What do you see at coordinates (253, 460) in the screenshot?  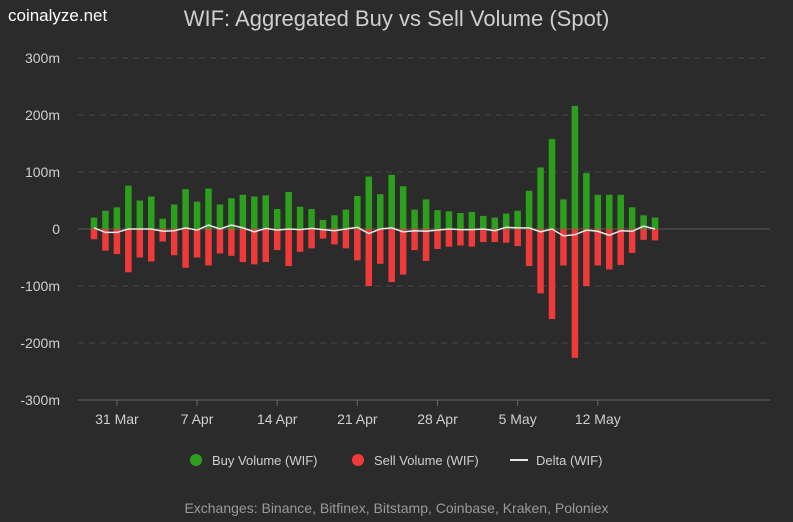 I see `legend-buy-volume: Buy Volume (WIF)` at bounding box center [253, 460].